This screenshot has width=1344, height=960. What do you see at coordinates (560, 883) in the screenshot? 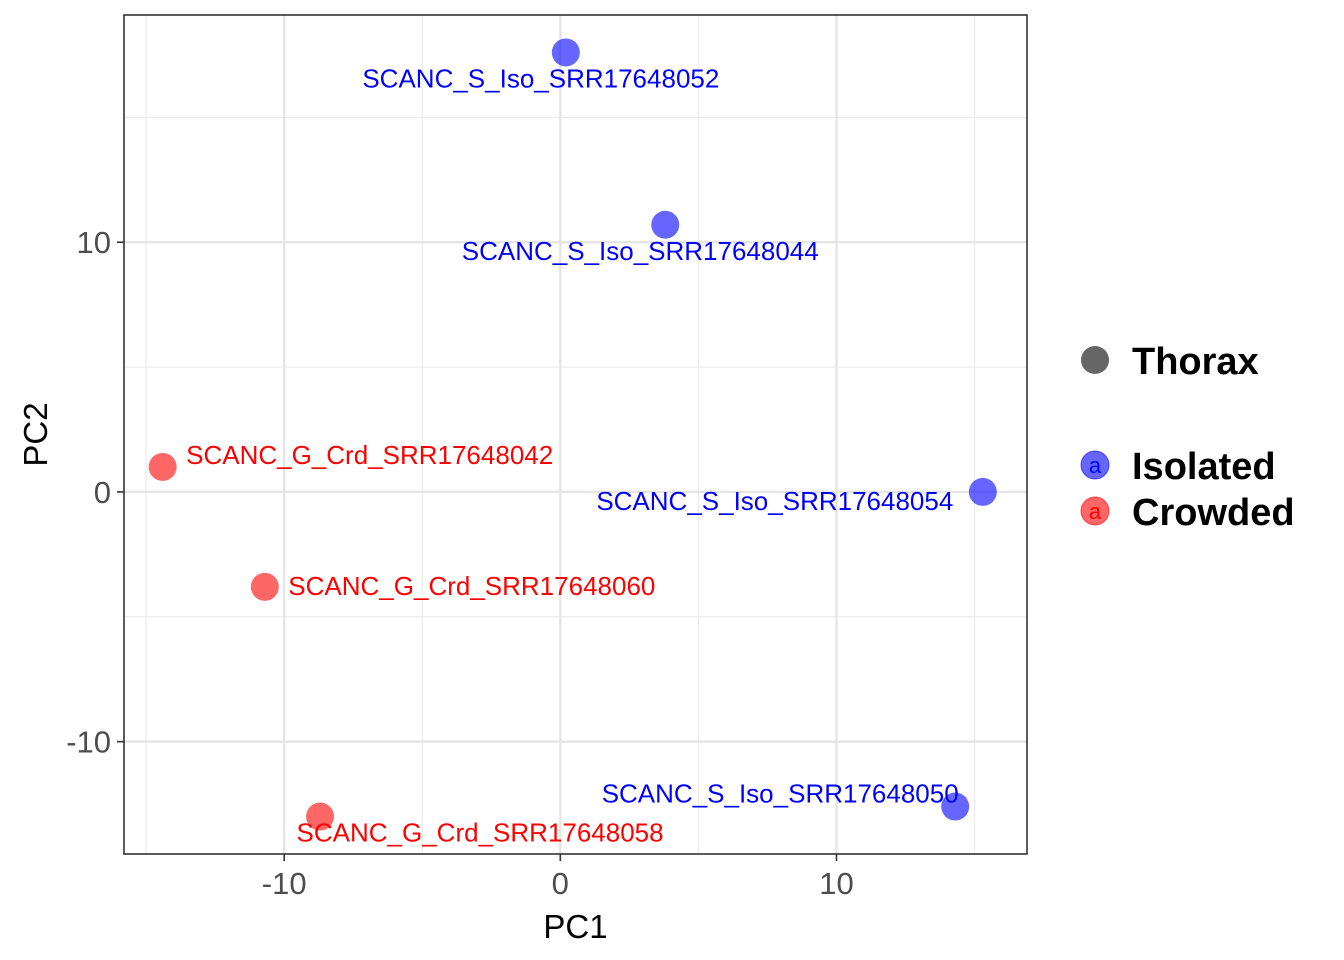
I see `x-tick-label: 0` at bounding box center [560, 883].